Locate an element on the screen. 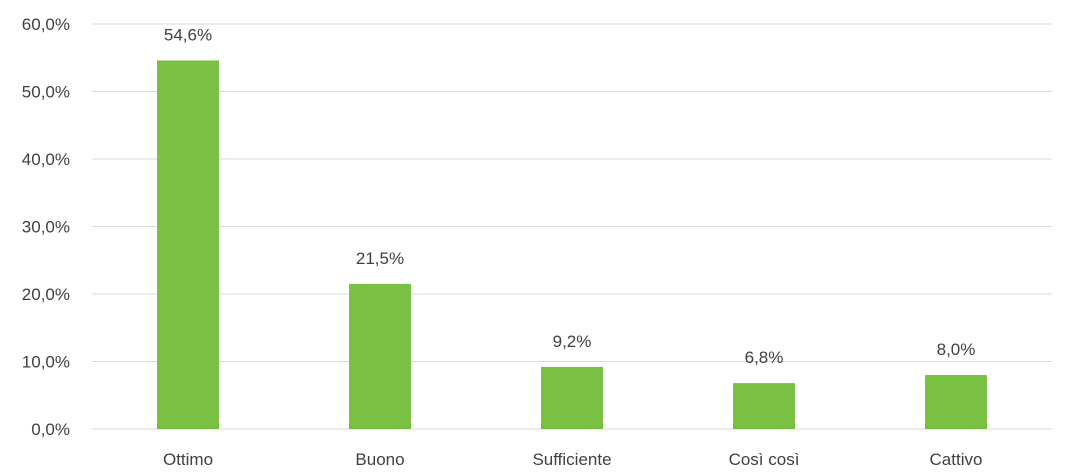 This screenshot has width=1074, height=476. y-tick-label: 50,0% is located at coordinates (46, 92).